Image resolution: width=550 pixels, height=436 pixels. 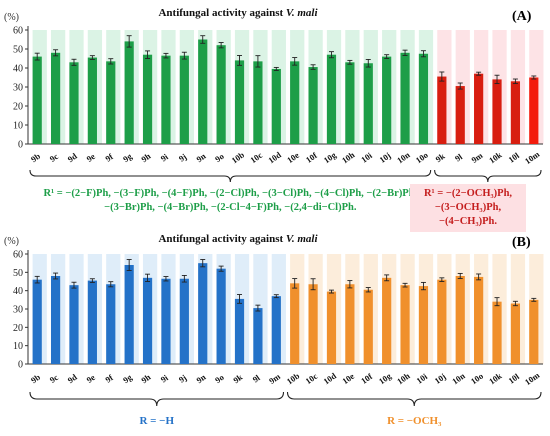 I want to click on group-label: −(4−CH₃)Ph., so click(x=468, y=221).